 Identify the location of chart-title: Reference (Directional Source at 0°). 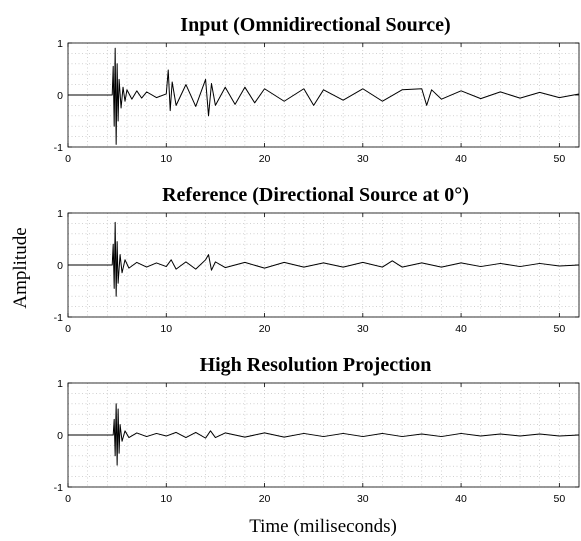
(315, 195).